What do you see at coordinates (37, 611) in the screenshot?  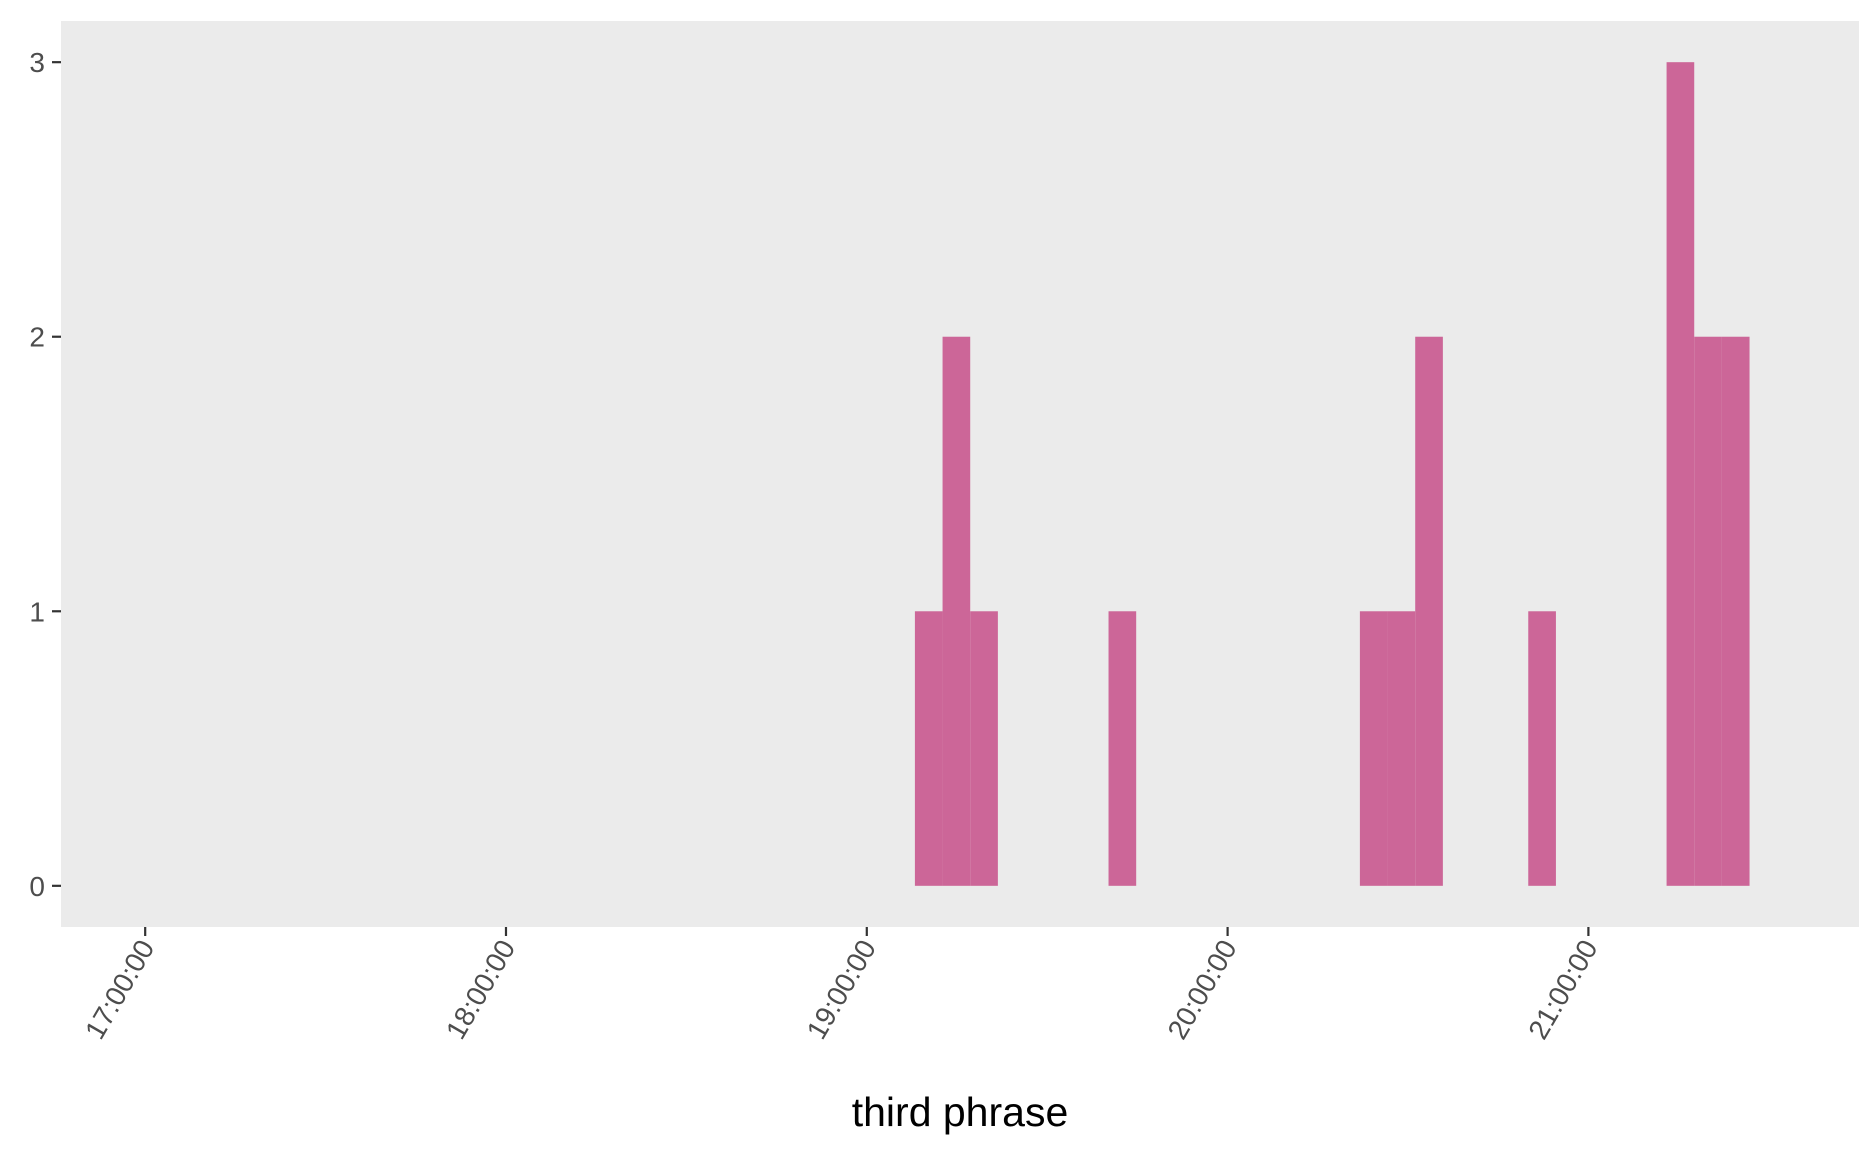 I see `y-tick-label: 1` at bounding box center [37, 611].